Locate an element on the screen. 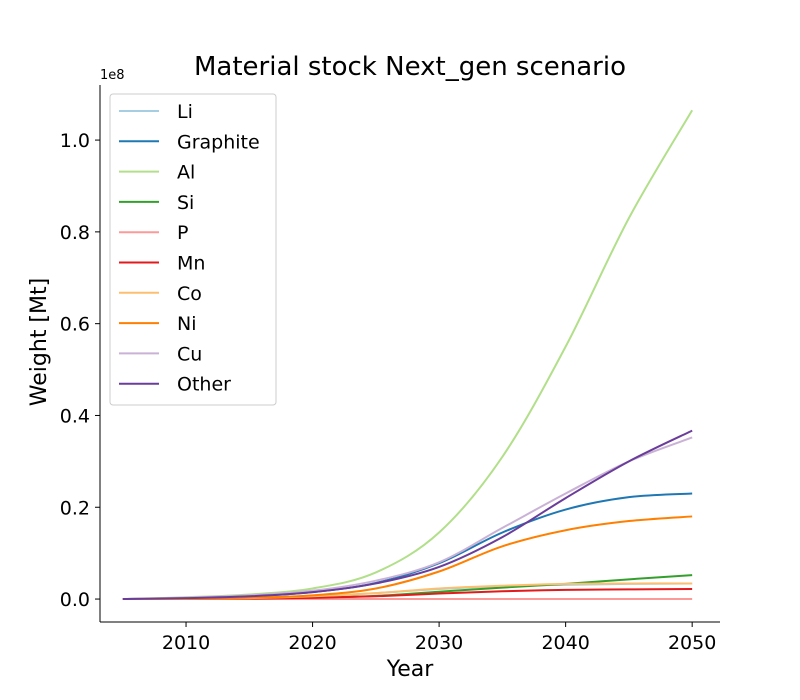 Image resolution: width=800 pixels, height=700 pixels. legend-label: P is located at coordinates (182, 233).